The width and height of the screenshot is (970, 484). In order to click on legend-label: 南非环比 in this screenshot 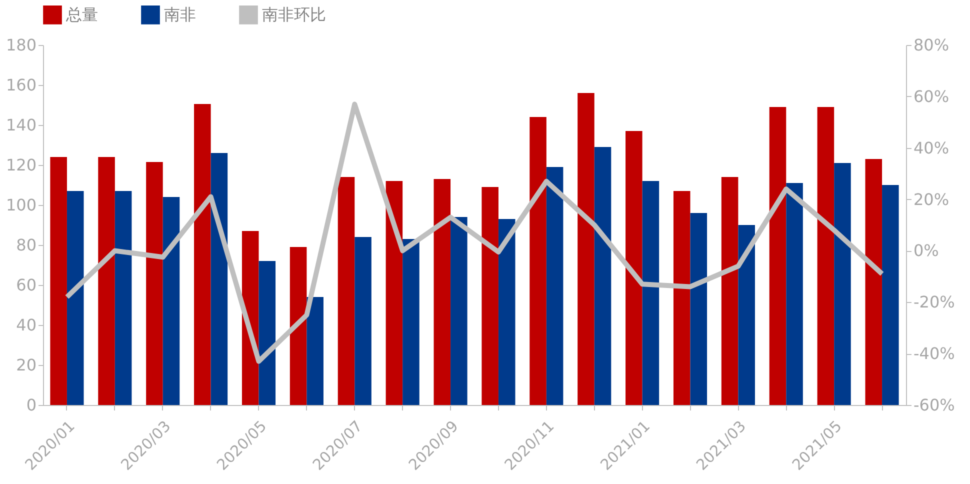, I will do `click(294, 14)`.